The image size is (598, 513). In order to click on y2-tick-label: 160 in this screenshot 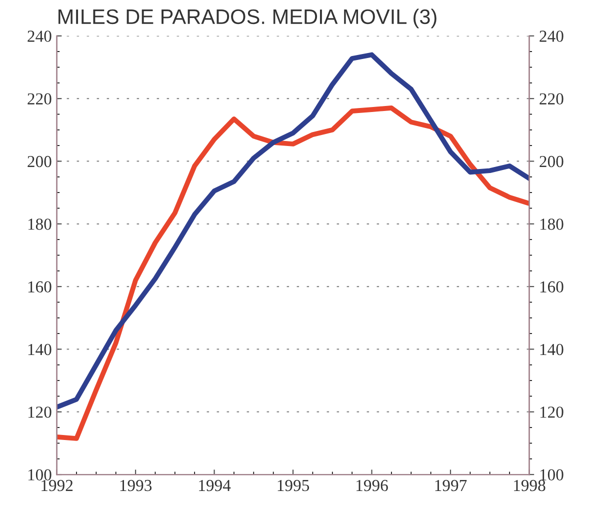, I will do `click(552, 286)`.